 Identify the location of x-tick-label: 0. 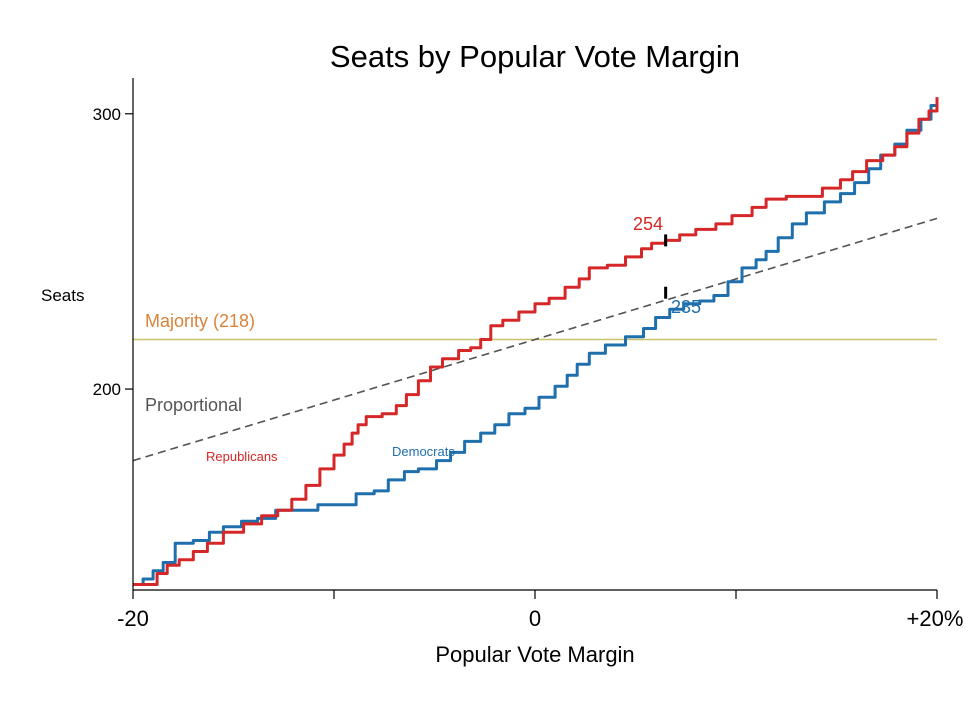
(535, 618).